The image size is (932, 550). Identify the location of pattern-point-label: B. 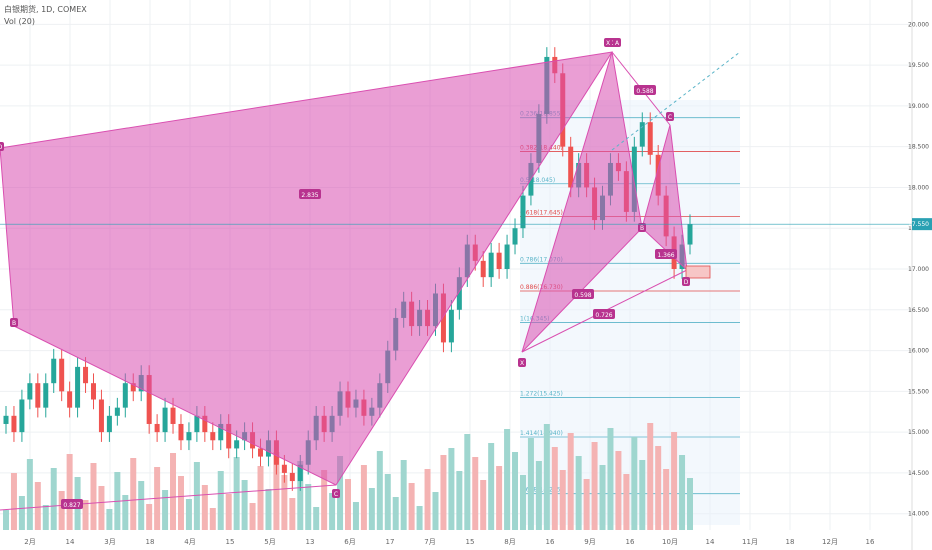
(642, 228).